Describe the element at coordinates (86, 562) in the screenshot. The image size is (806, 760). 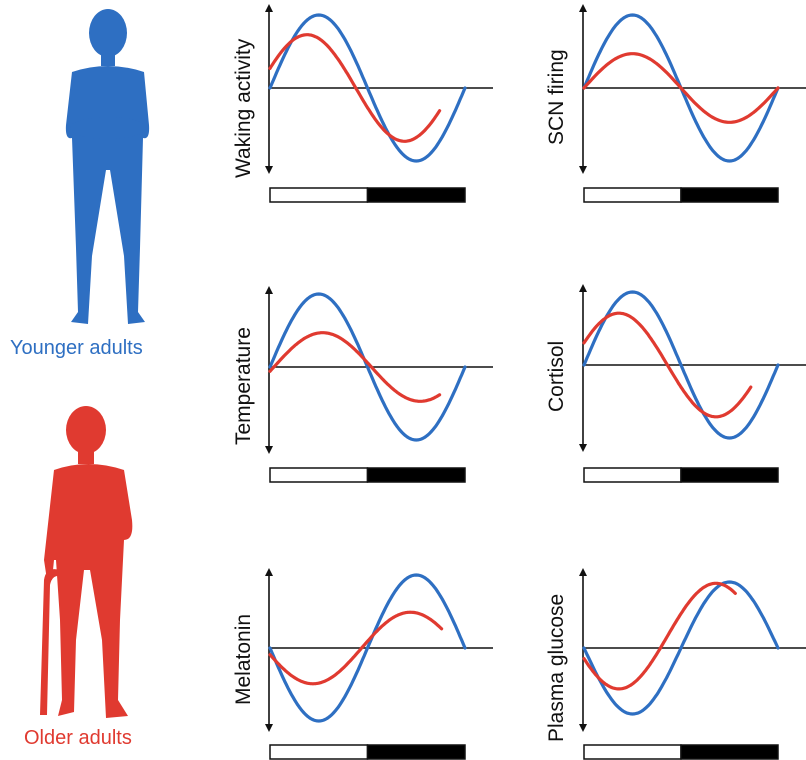
I see `older-adult-with-cane-silhouette-icon` at that location.